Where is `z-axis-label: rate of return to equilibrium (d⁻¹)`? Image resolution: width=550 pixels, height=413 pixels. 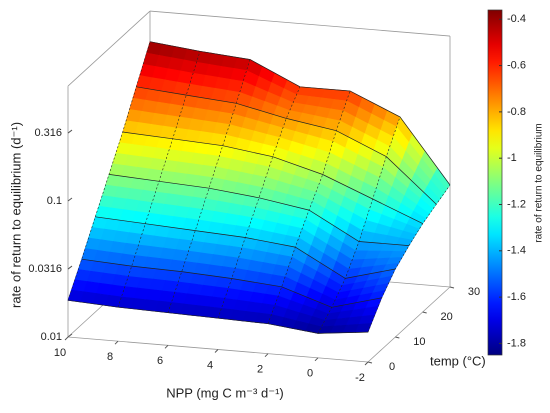
z-axis-label: rate of return to equilibrium (d⁻¹) is located at coordinates (15, 215).